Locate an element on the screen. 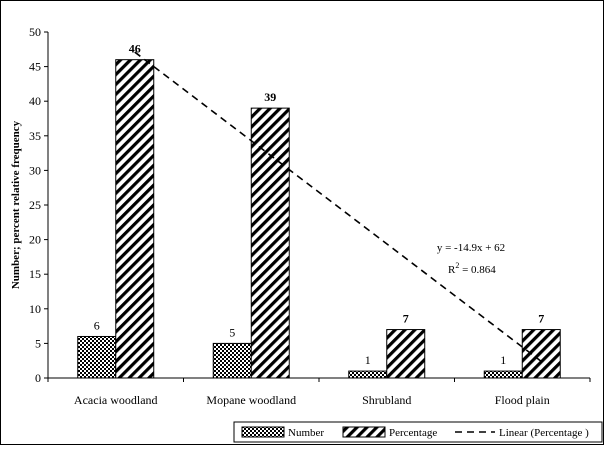 Image resolution: width=604 pixels, height=450 pixels. data-label-percentage: 46 is located at coordinates (135, 49).